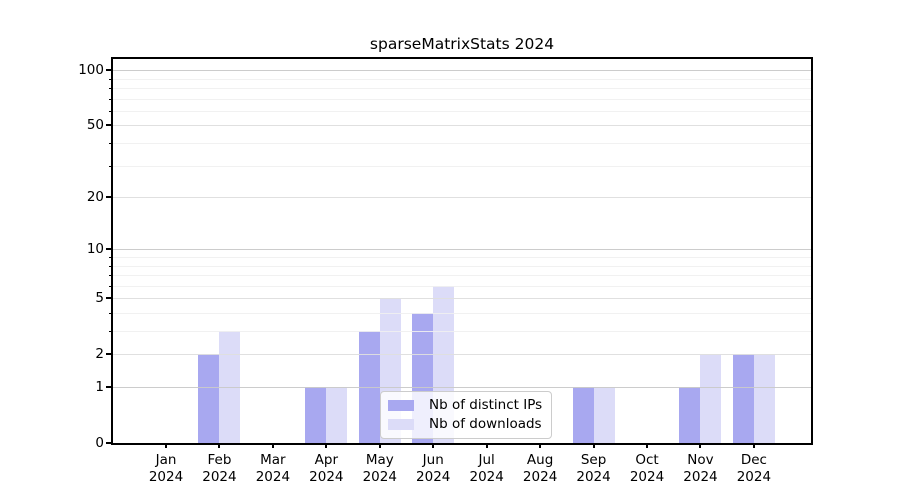 Image resolution: width=900 pixels, height=500 pixels. Describe the element at coordinates (433, 445) in the screenshot. I see `x-tick-jun` at that location.